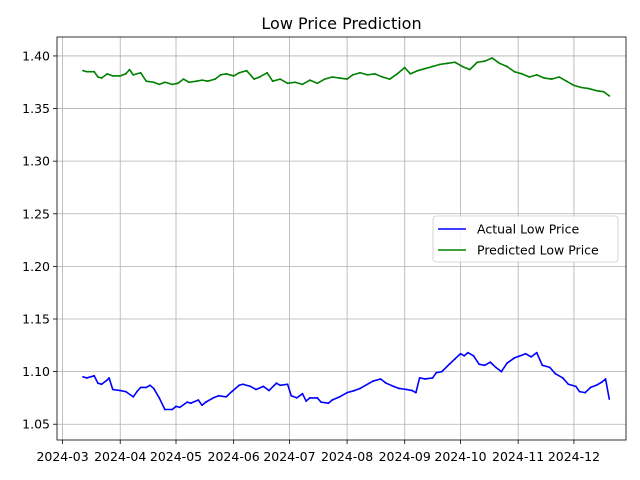  What do you see at coordinates (538, 250) in the screenshot?
I see `legend-label: Predicted Low Price` at bounding box center [538, 250].